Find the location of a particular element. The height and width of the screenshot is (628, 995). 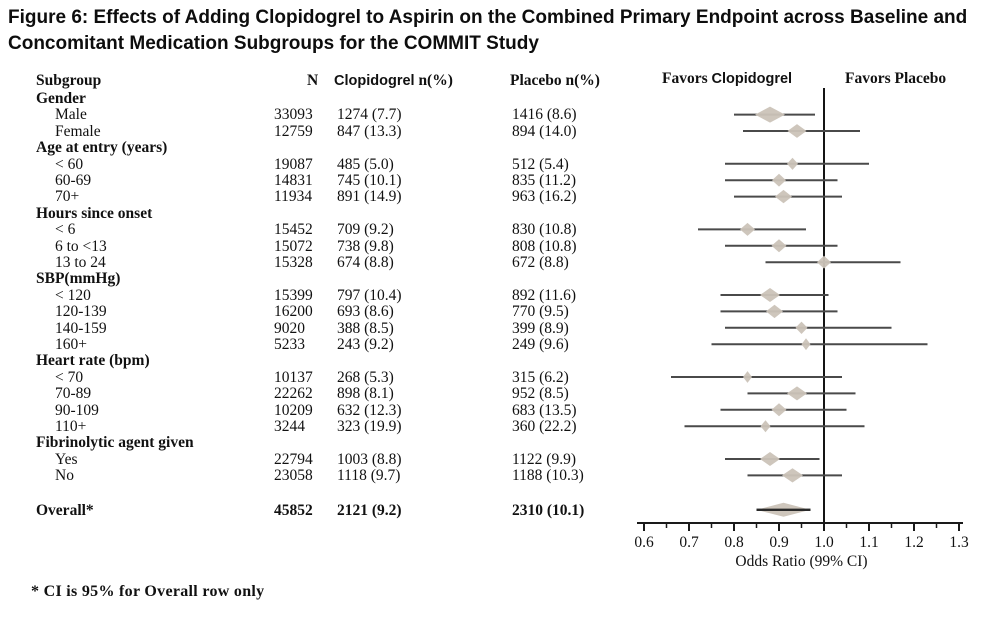

n-value: 22262 is located at coordinates (293, 394).